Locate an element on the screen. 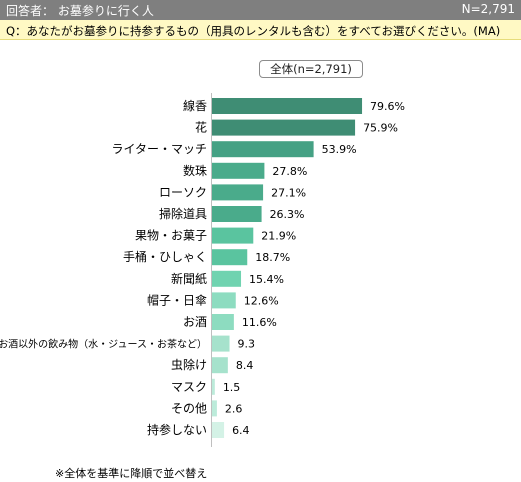  category-label-13: マスク is located at coordinates (189, 387).